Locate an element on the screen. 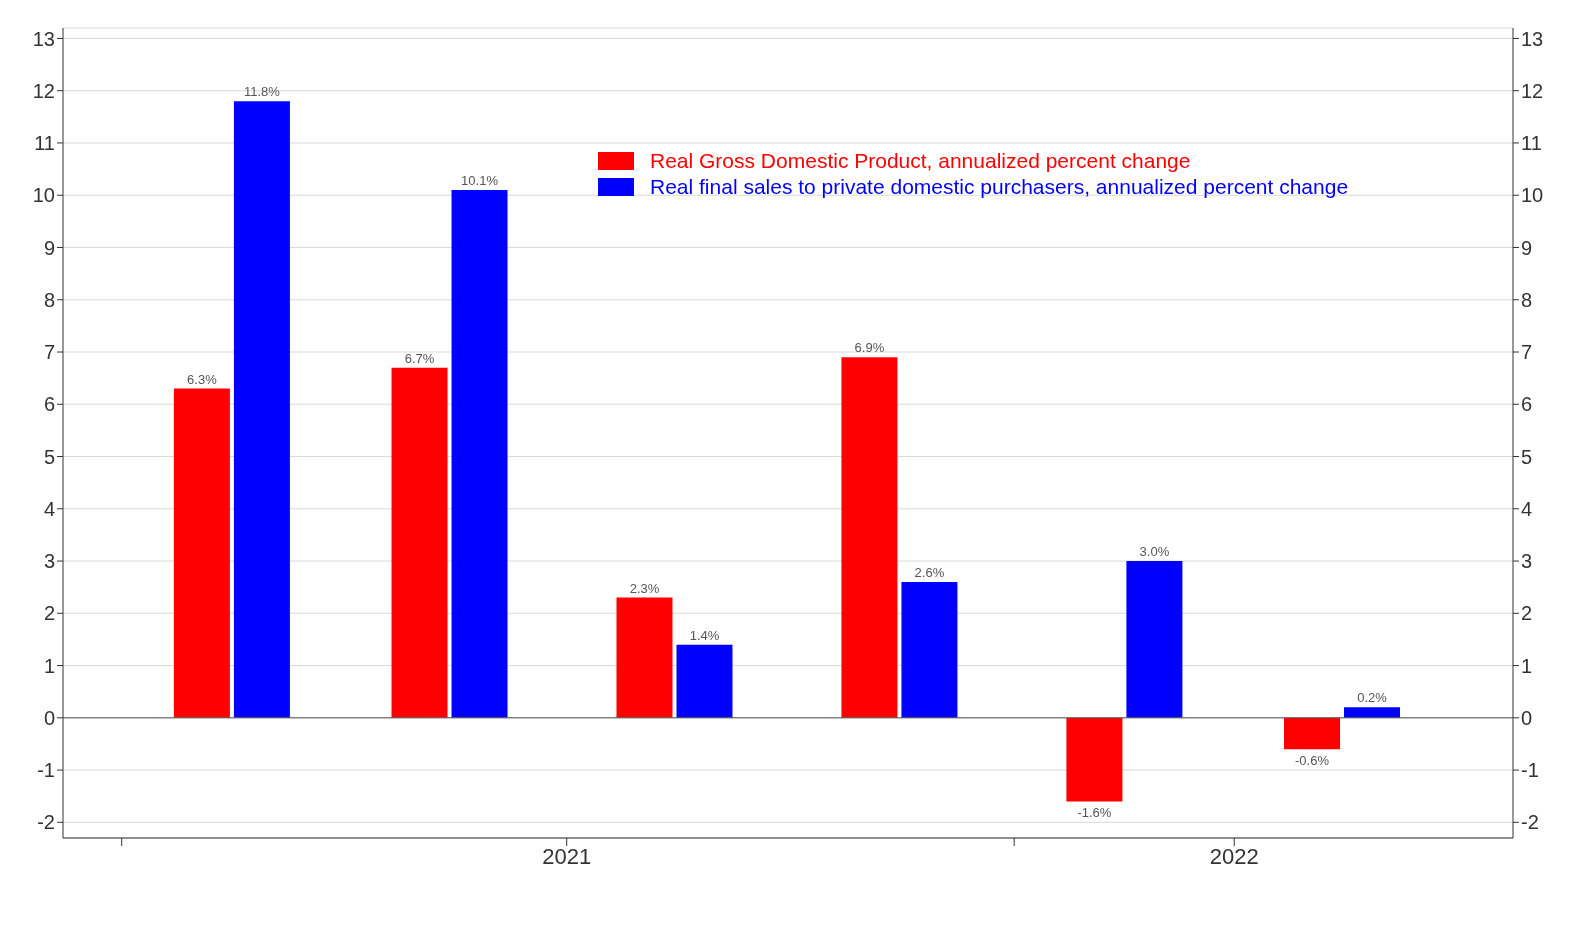  y-tick-label: 11 is located at coordinates (44, 143).